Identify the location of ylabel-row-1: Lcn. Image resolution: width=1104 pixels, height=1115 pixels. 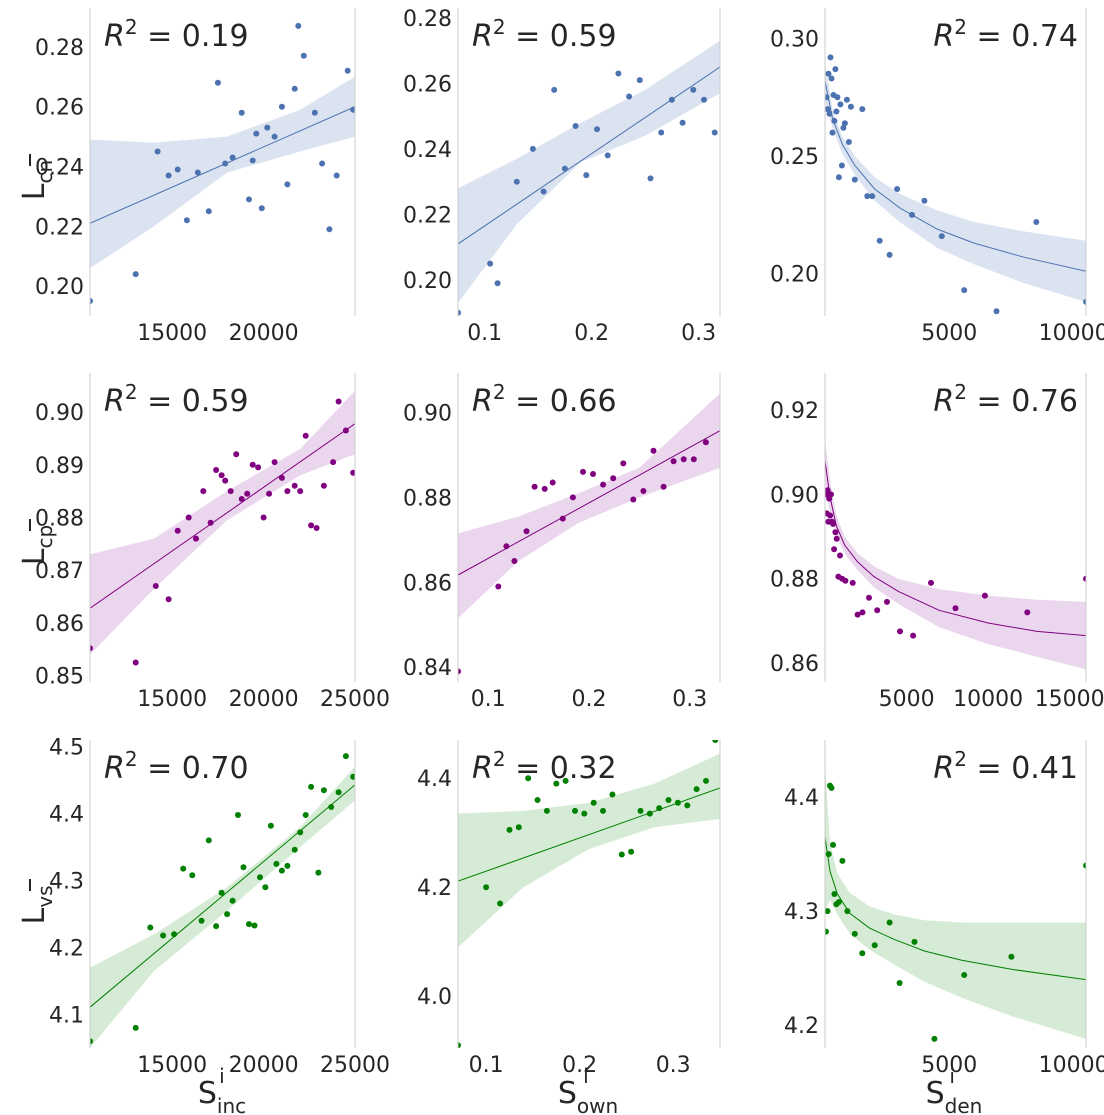
(37, 180).